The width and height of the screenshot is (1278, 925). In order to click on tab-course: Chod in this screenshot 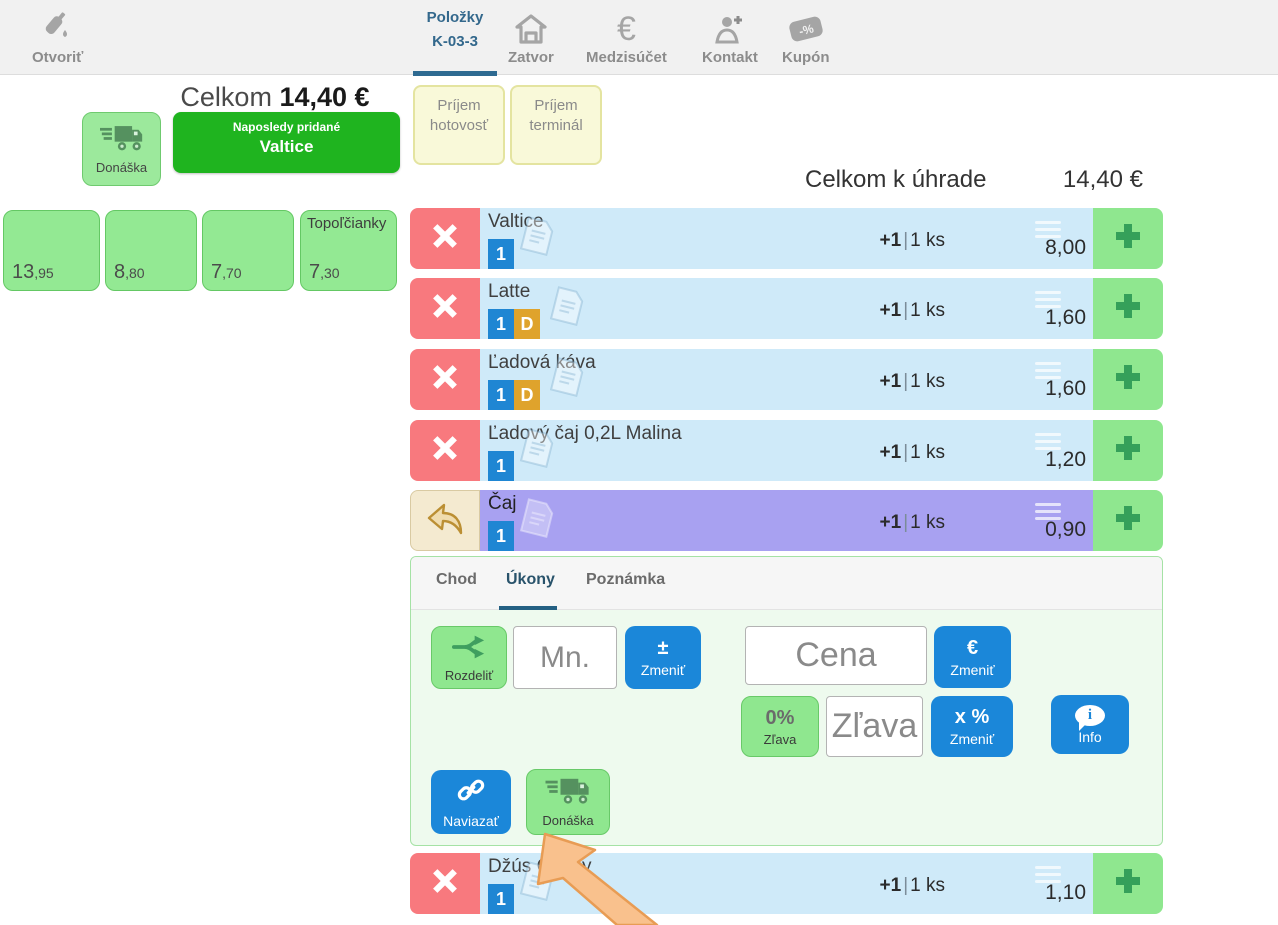, I will do `click(456, 579)`.